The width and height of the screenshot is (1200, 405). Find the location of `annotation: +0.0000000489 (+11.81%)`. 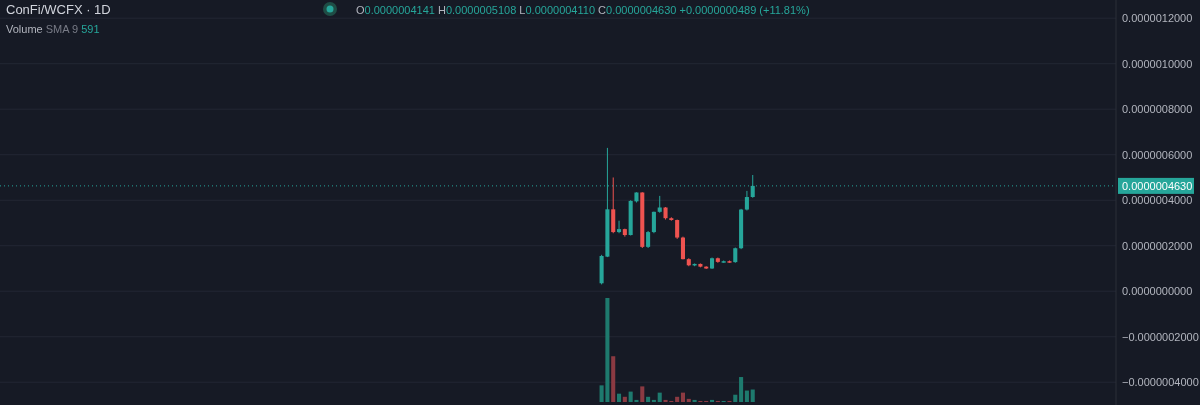

annotation: +0.0000000489 (+11.81%) is located at coordinates (744, 9).